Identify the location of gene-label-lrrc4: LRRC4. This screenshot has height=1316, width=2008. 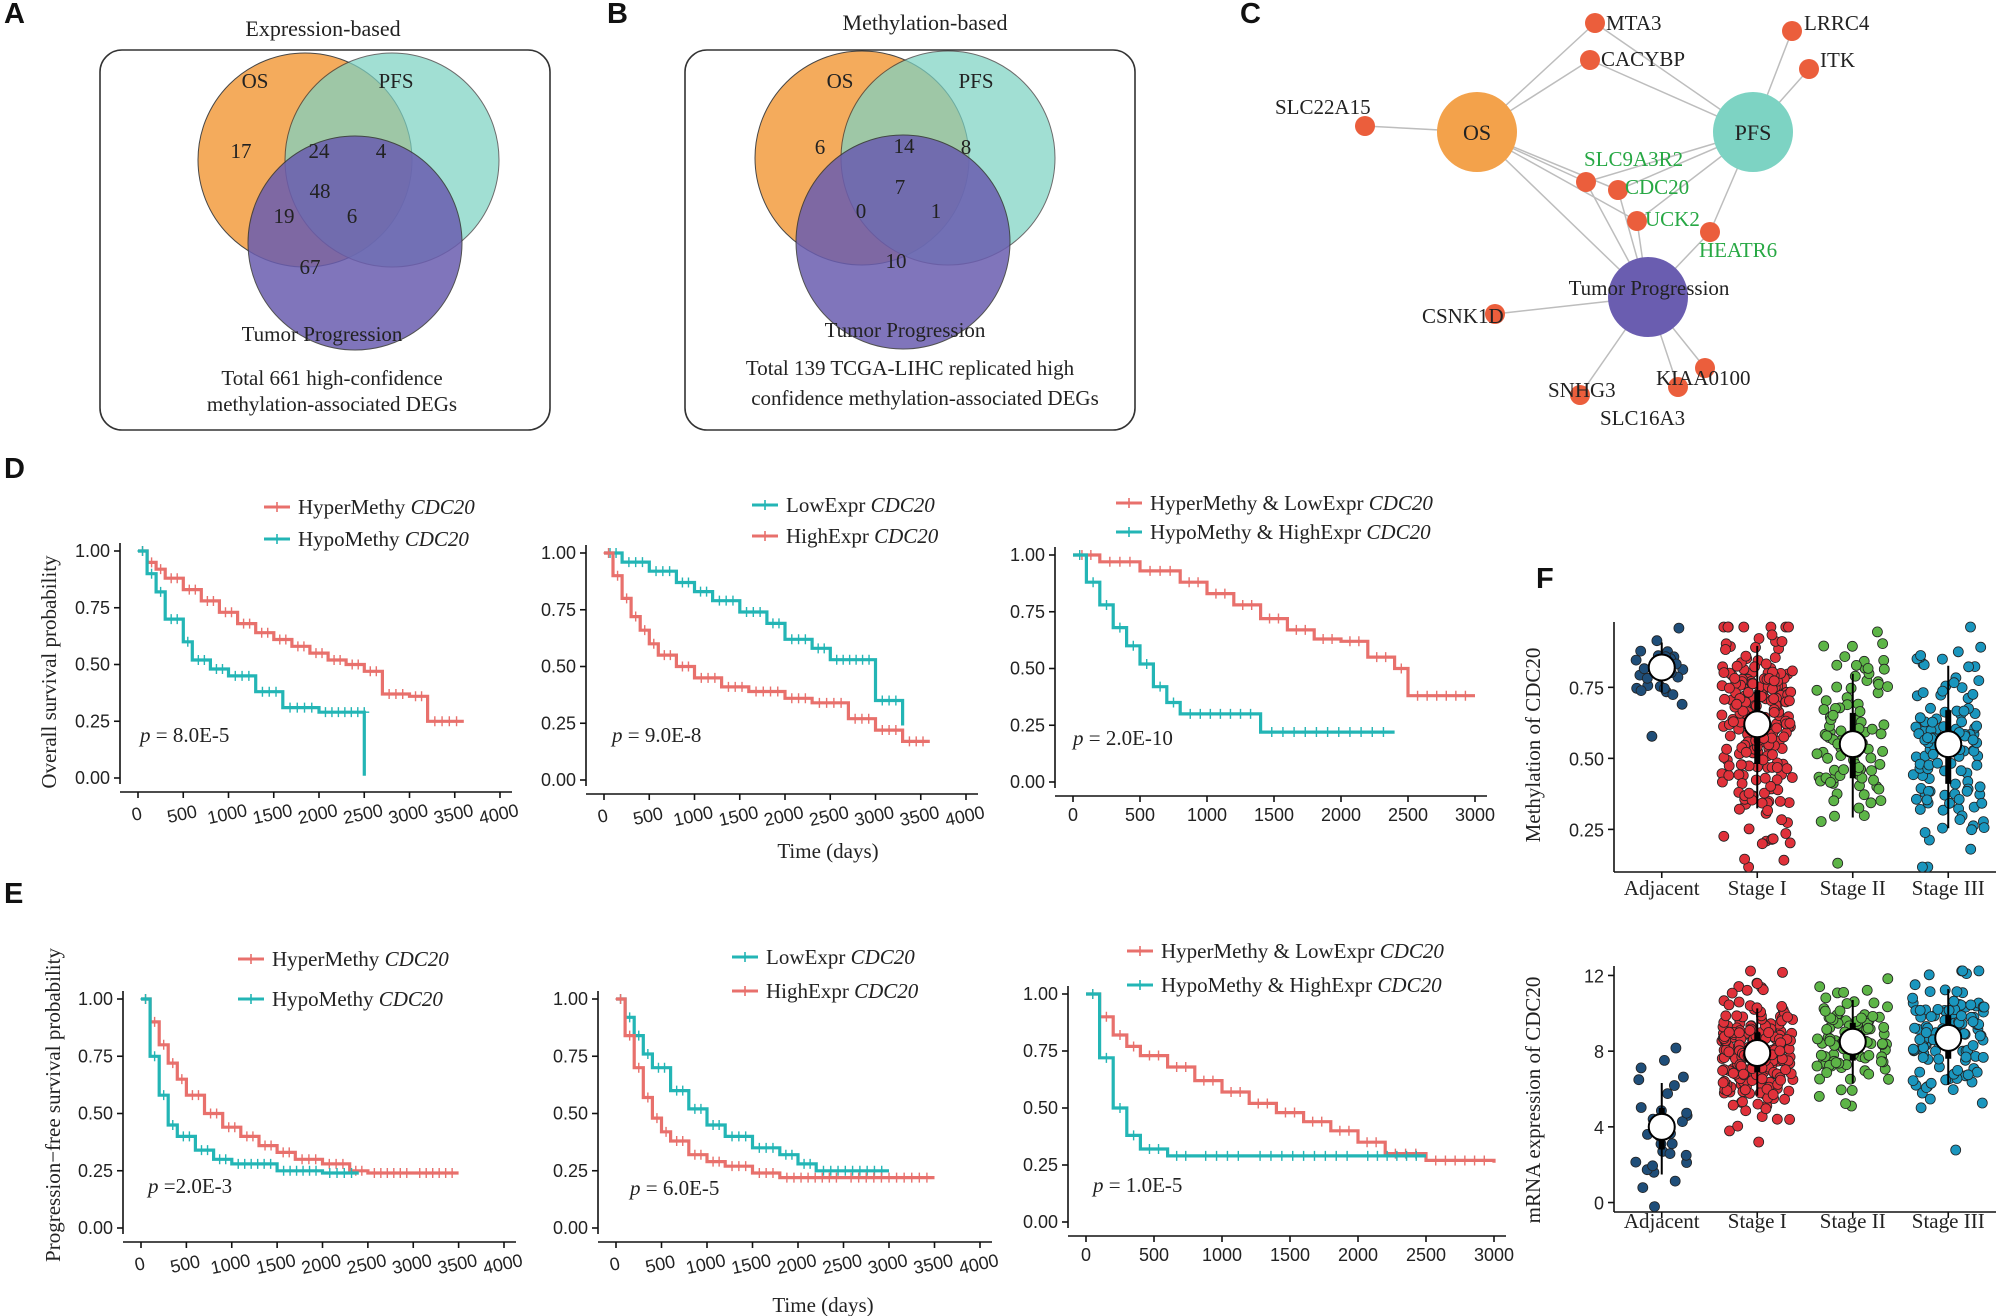
(1837, 23).